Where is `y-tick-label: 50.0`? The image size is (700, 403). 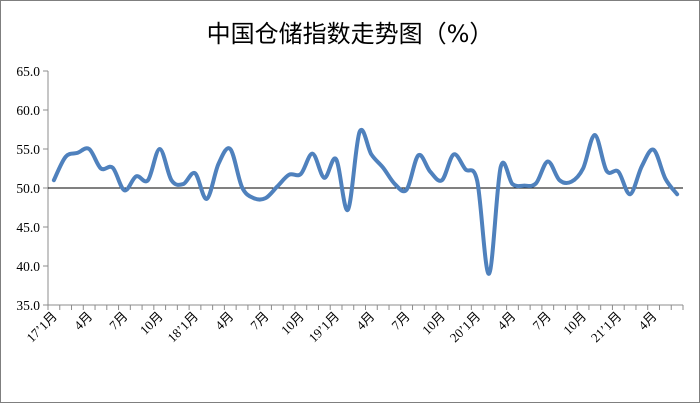
y-tick-label: 50.0 is located at coordinates (28, 188).